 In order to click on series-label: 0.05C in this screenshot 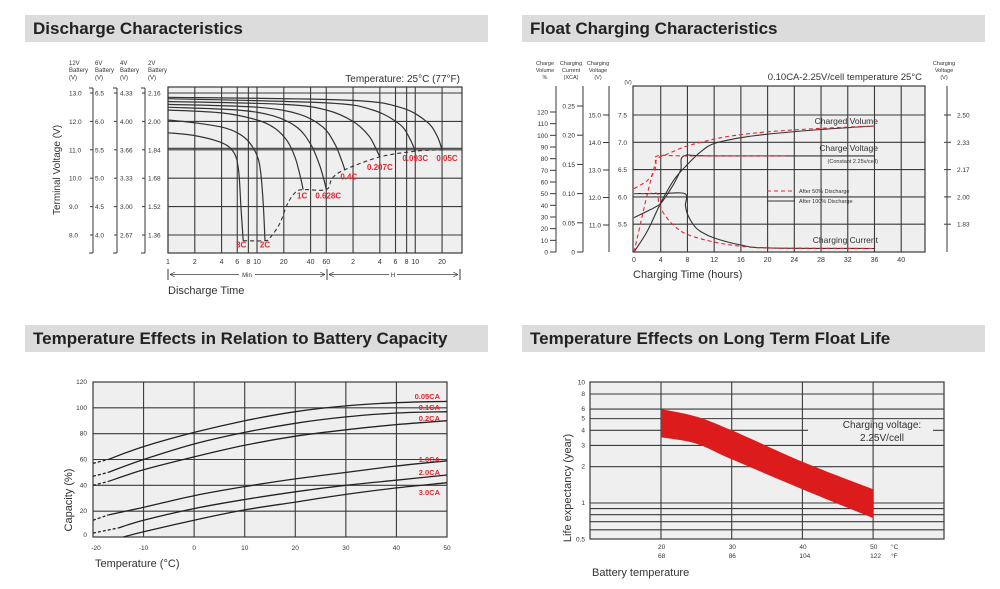, I will do `click(447, 158)`.